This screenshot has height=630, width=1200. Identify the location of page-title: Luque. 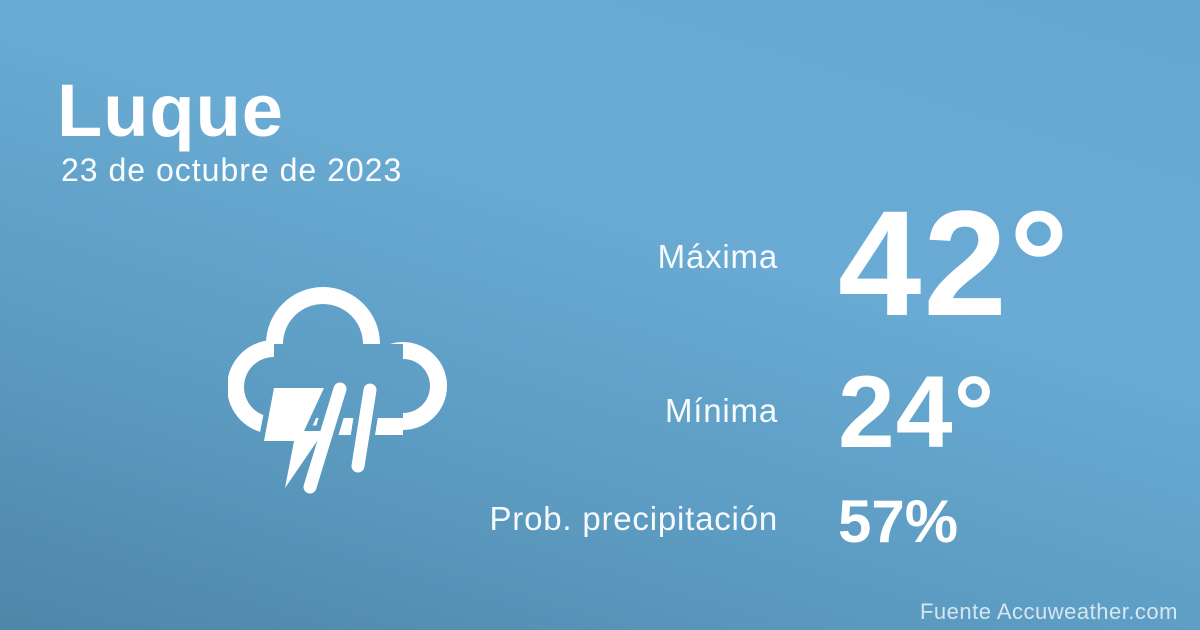
(170, 110).